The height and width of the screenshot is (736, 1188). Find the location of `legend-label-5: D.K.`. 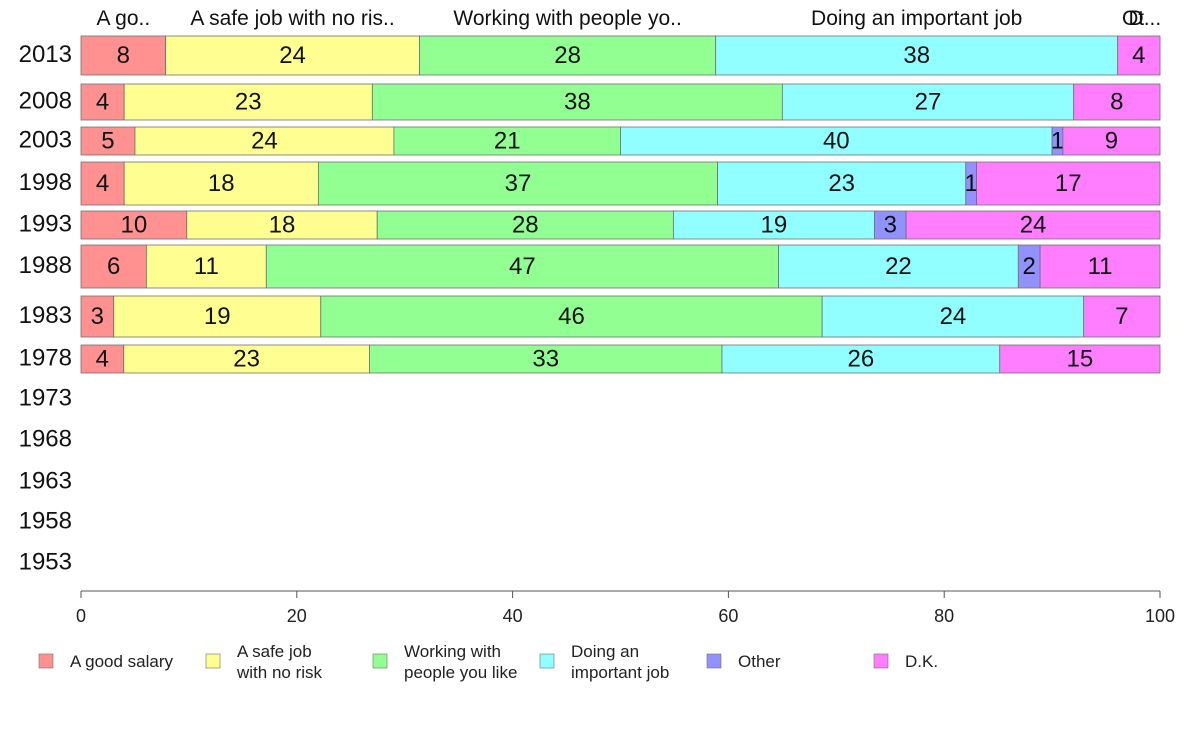

legend-label-5: D.K. is located at coordinates (921, 661).